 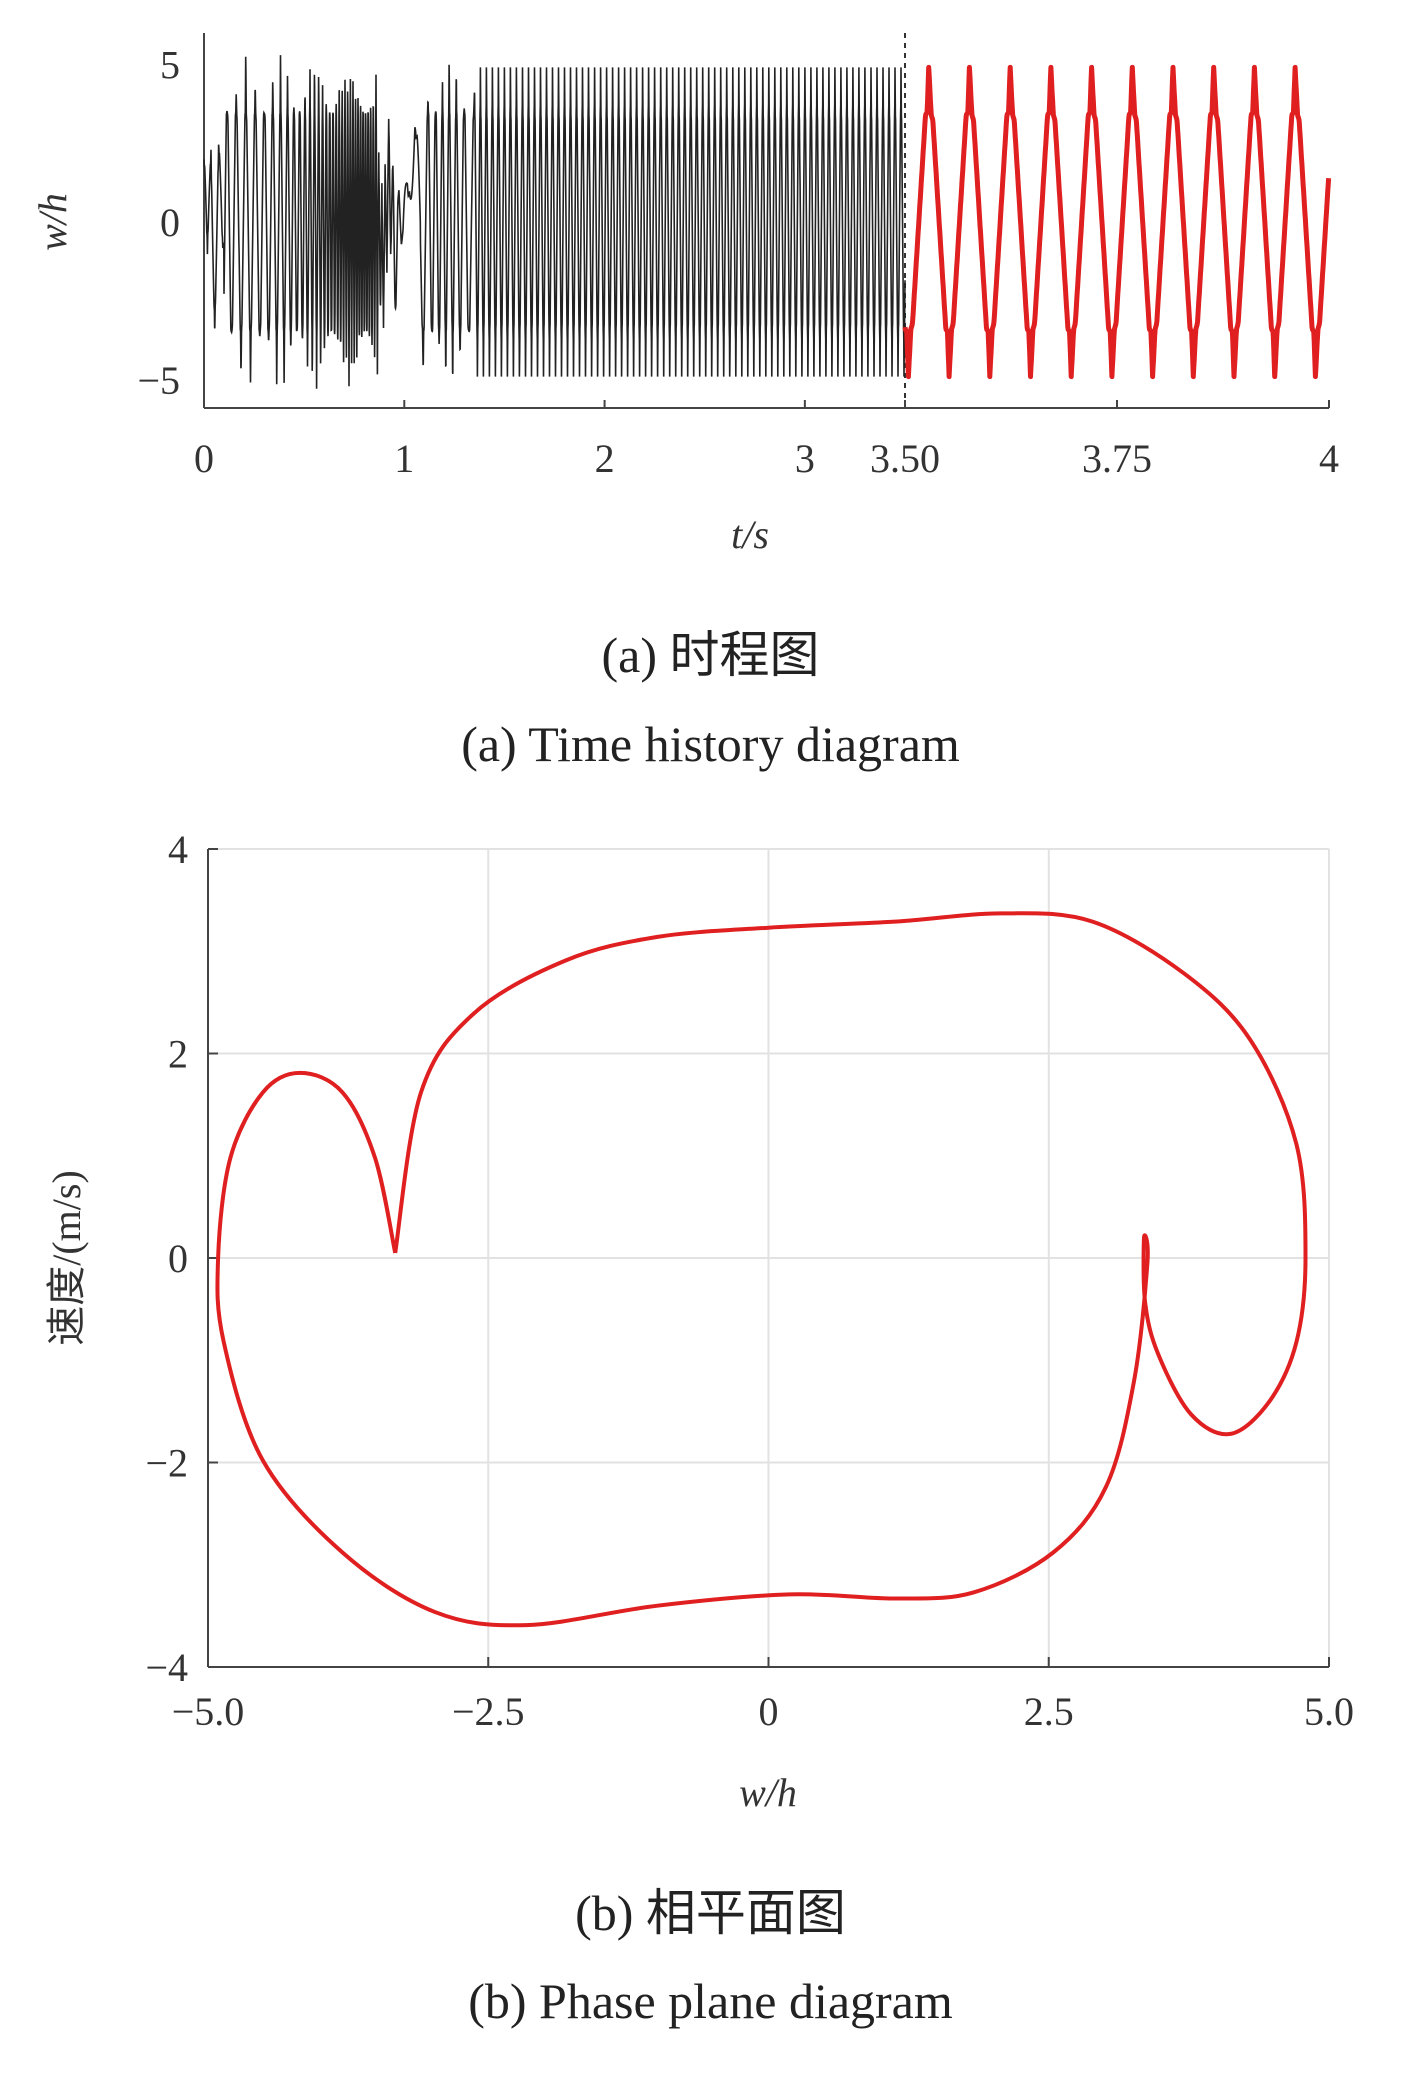 I want to click on y-axis-label: w/h, so click(x=52, y=222).